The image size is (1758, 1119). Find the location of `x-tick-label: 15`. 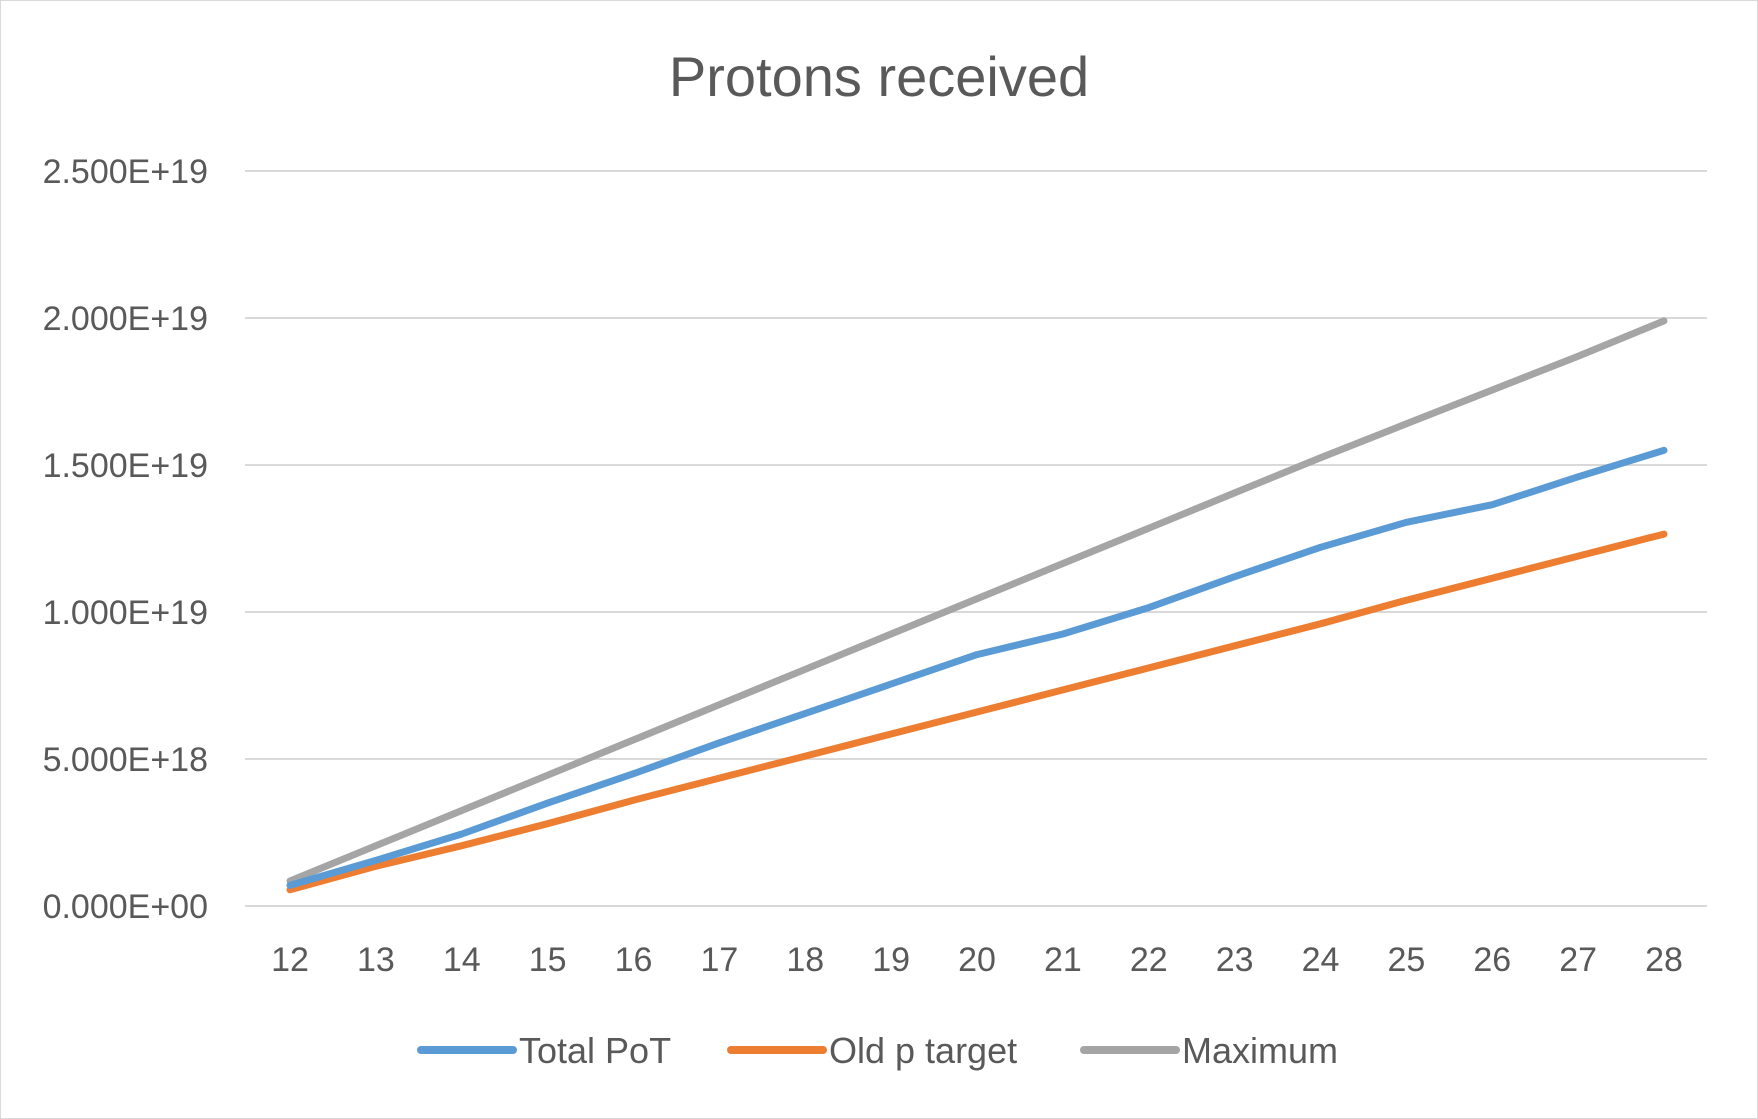

x-tick-label: 15 is located at coordinates (548, 960).